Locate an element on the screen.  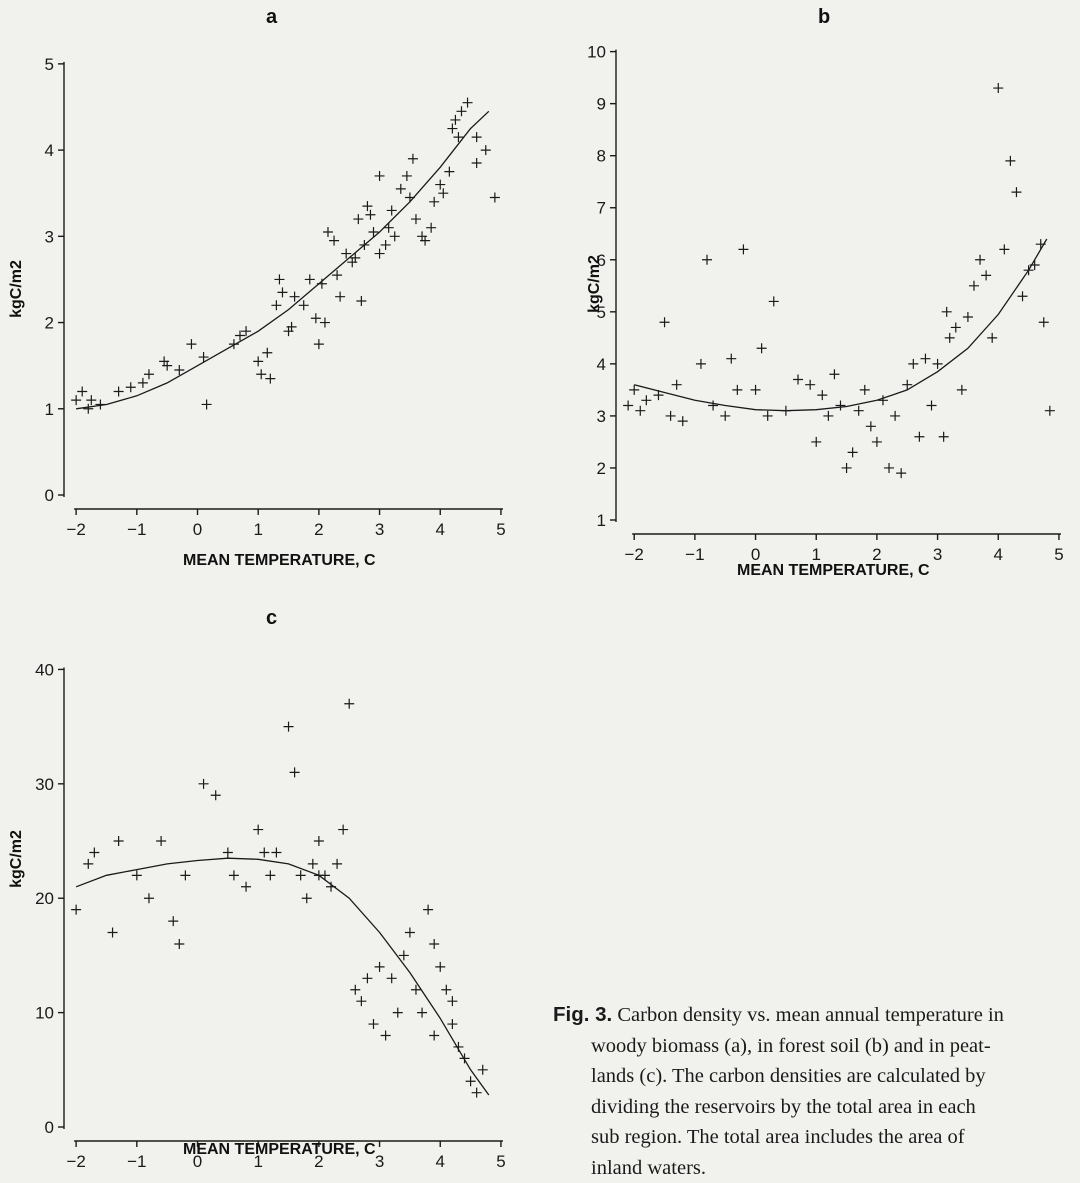
y-tick-label: 1 is located at coordinates (49, 409).